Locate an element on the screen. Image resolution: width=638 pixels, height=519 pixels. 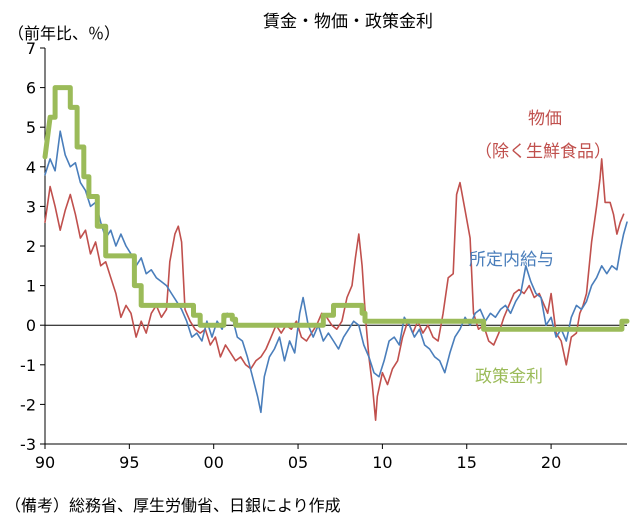
y-tick-label: 4 is located at coordinates (31, 167).